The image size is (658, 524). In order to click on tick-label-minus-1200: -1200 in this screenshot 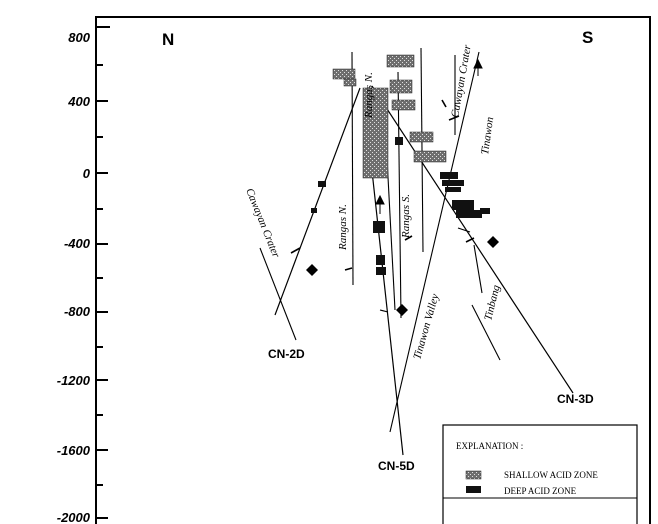, I will do `click(74, 380)`.